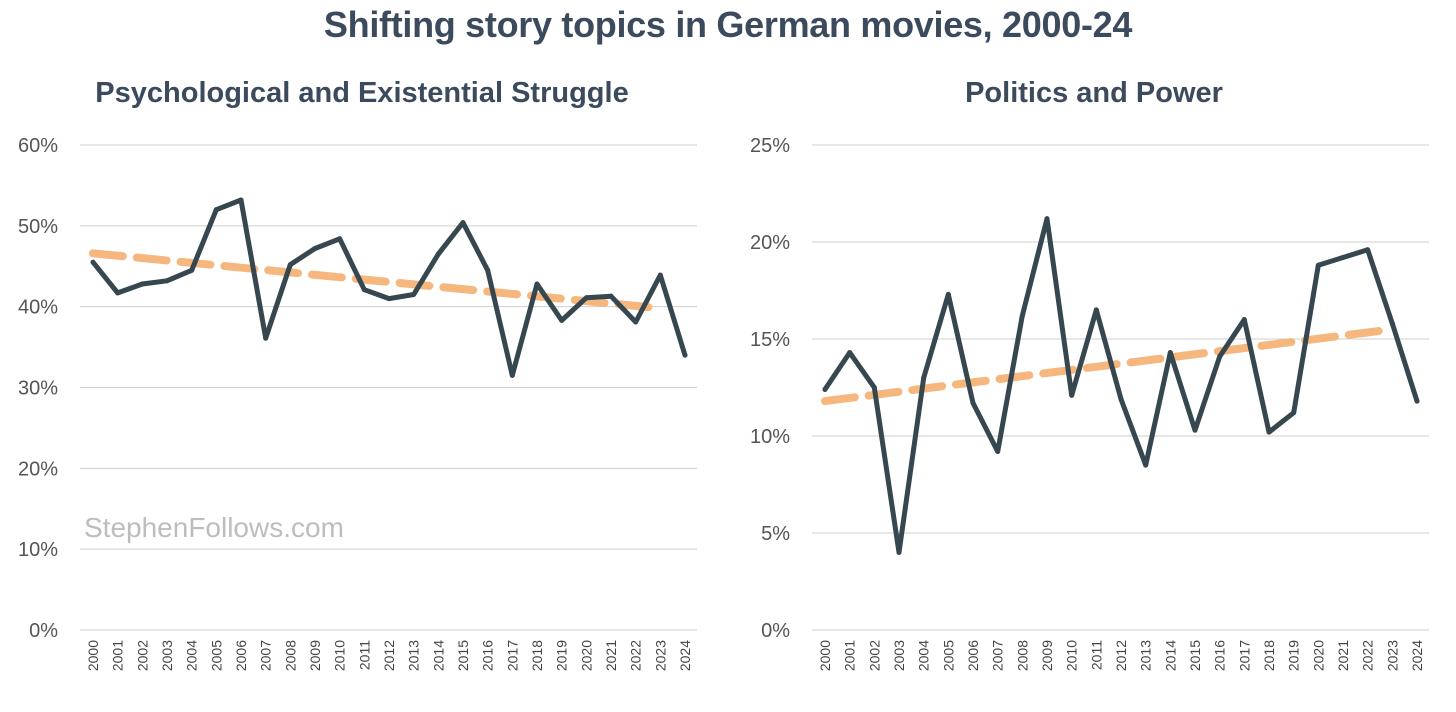 This screenshot has height=712, width=1456. I want to click on y-tick-label: 50%, so click(38, 227).